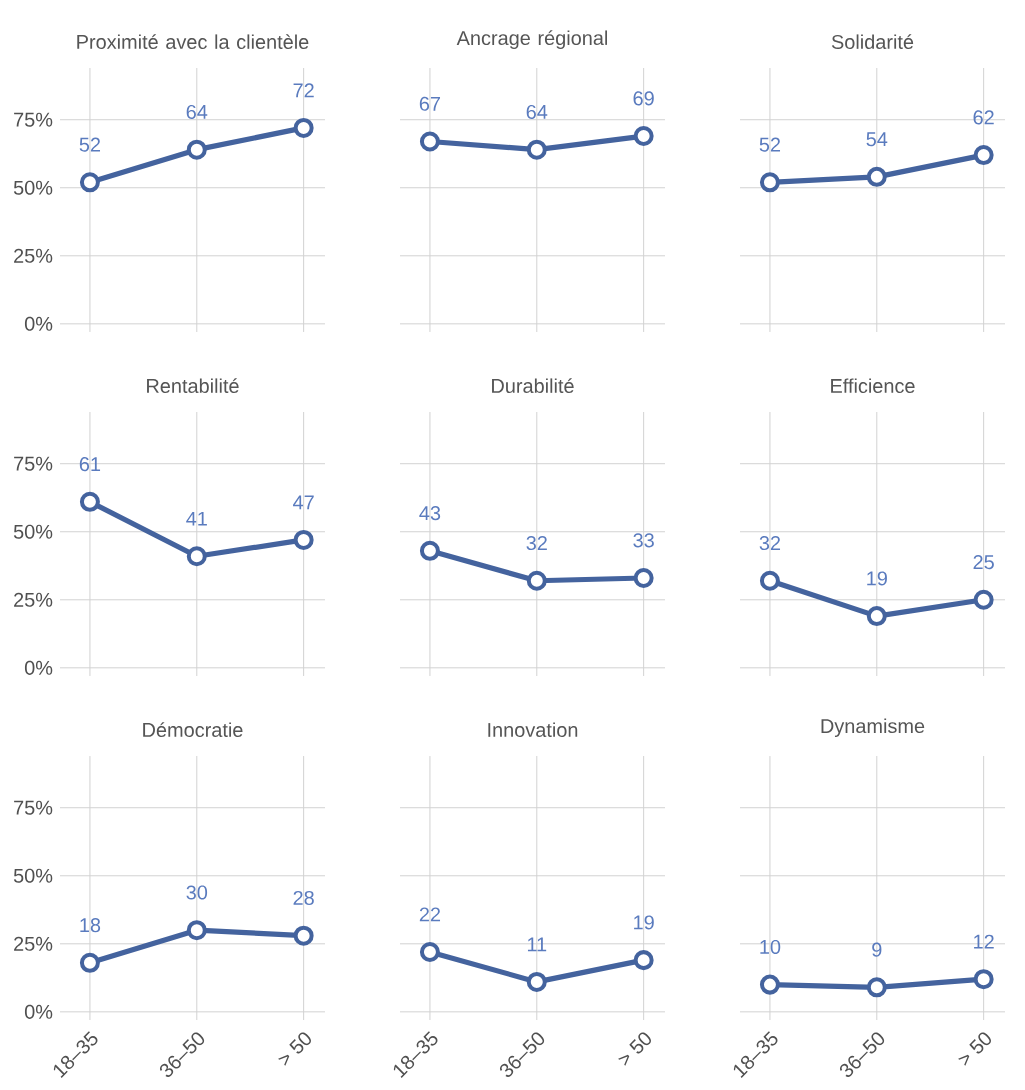 This screenshot has width=1025, height=1090. What do you see at coordinates (873, 728) in the screenshot?
I see `chart-title: Dynamisme` at bounding box center [873, 728].